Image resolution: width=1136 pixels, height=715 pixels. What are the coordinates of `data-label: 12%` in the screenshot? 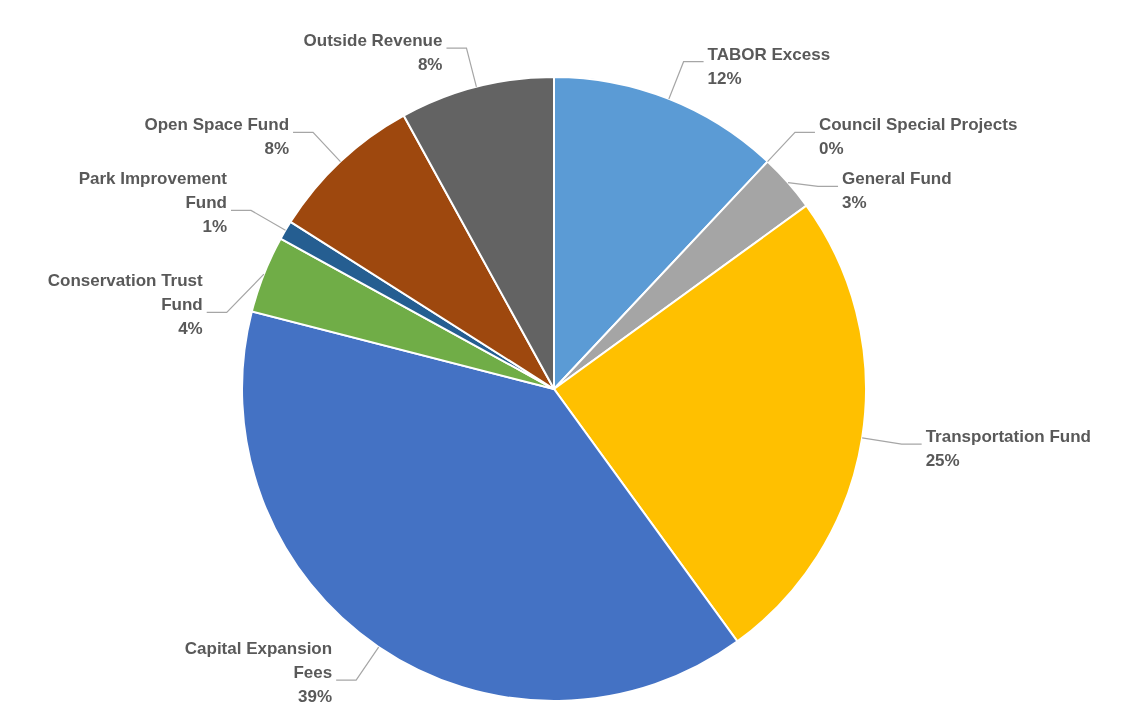 It's located at (724, 78).